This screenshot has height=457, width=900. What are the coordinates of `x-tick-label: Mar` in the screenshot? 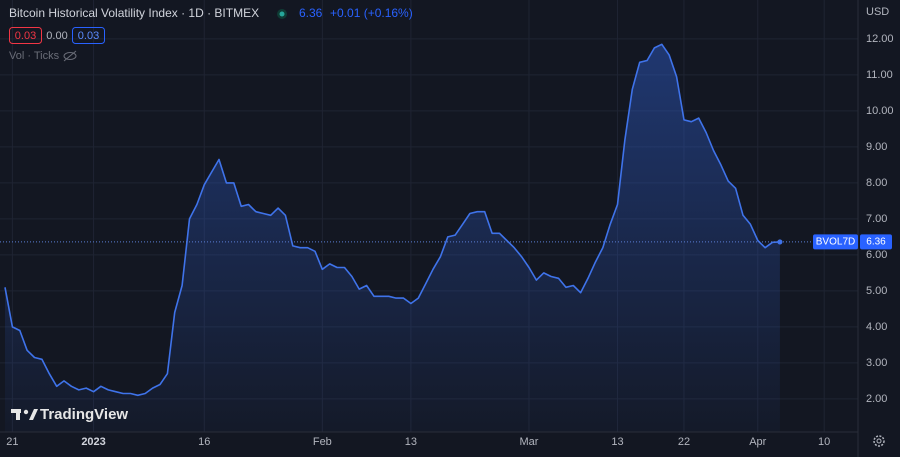 It's located at (529, 442).